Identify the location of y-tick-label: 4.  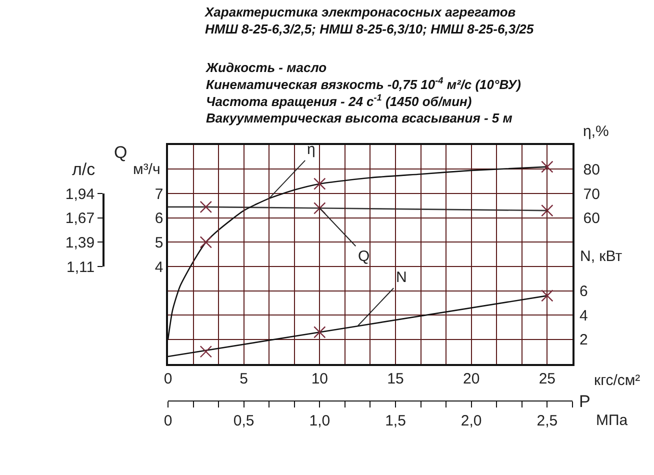
(159, 267).